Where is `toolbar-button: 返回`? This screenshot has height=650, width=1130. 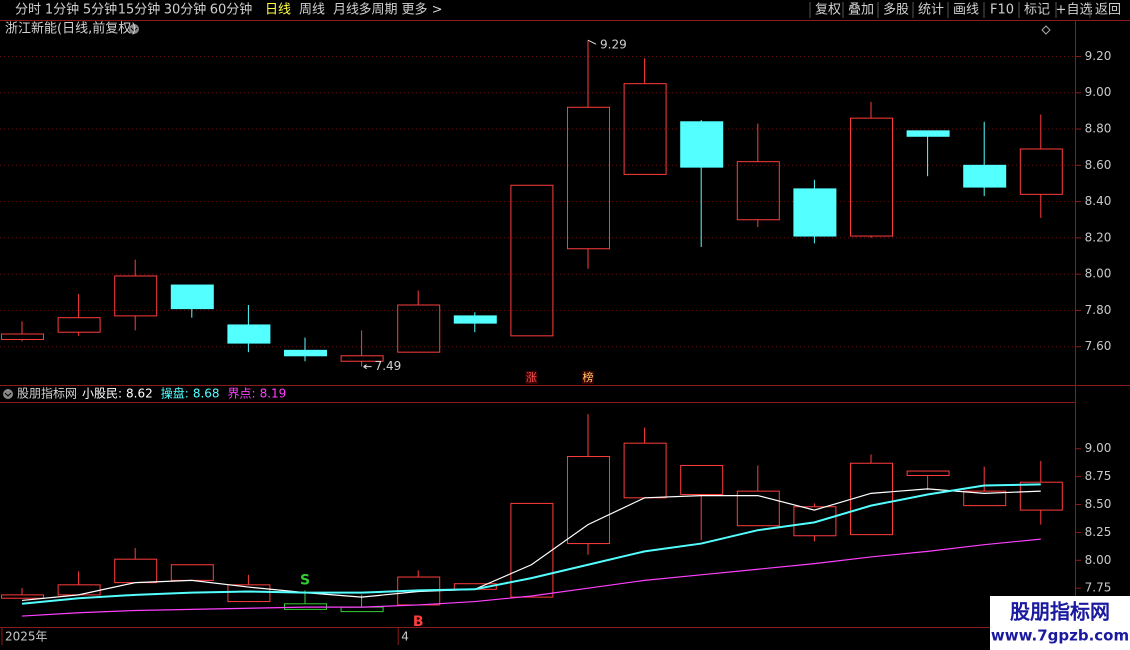 toolbar-button: 返回 is located at coordinates (1108, 10).